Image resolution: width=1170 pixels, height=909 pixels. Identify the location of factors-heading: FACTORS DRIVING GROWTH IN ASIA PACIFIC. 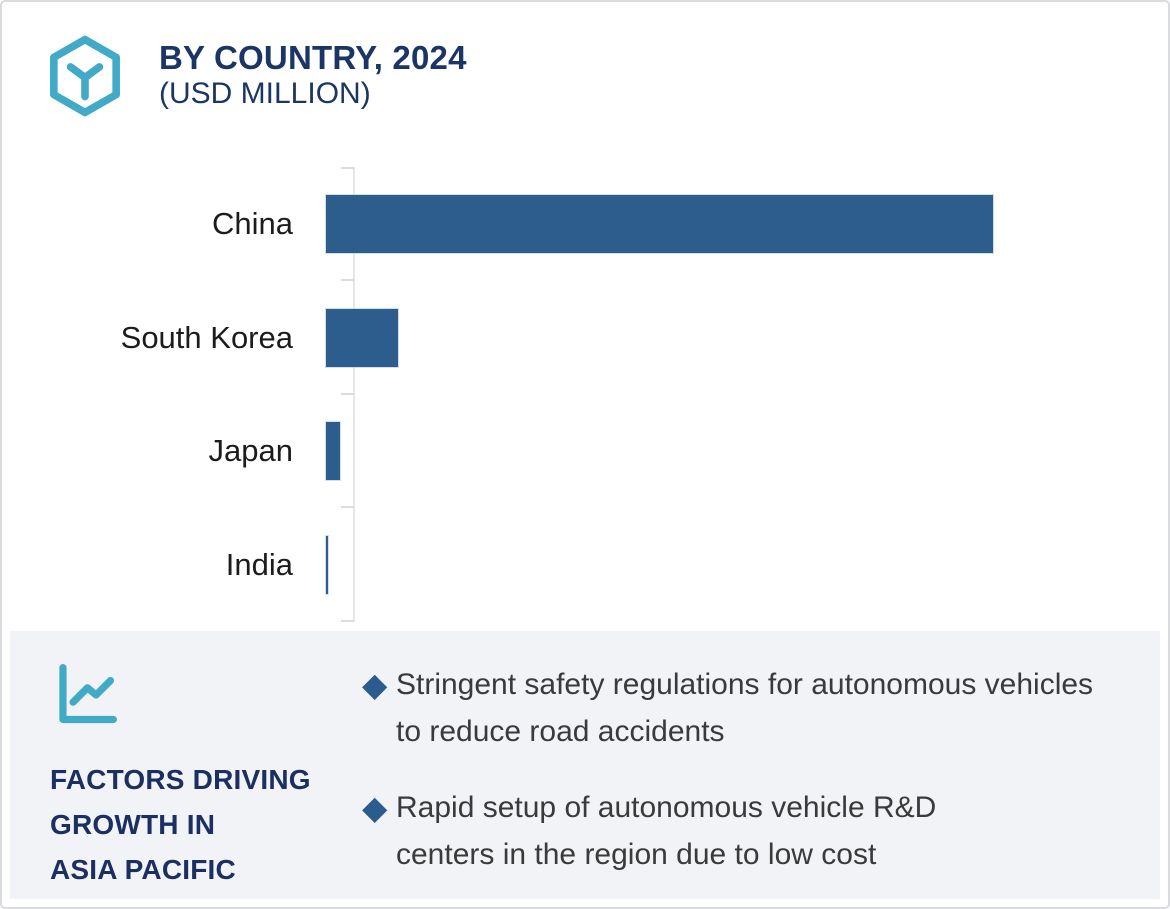
(195, 824).